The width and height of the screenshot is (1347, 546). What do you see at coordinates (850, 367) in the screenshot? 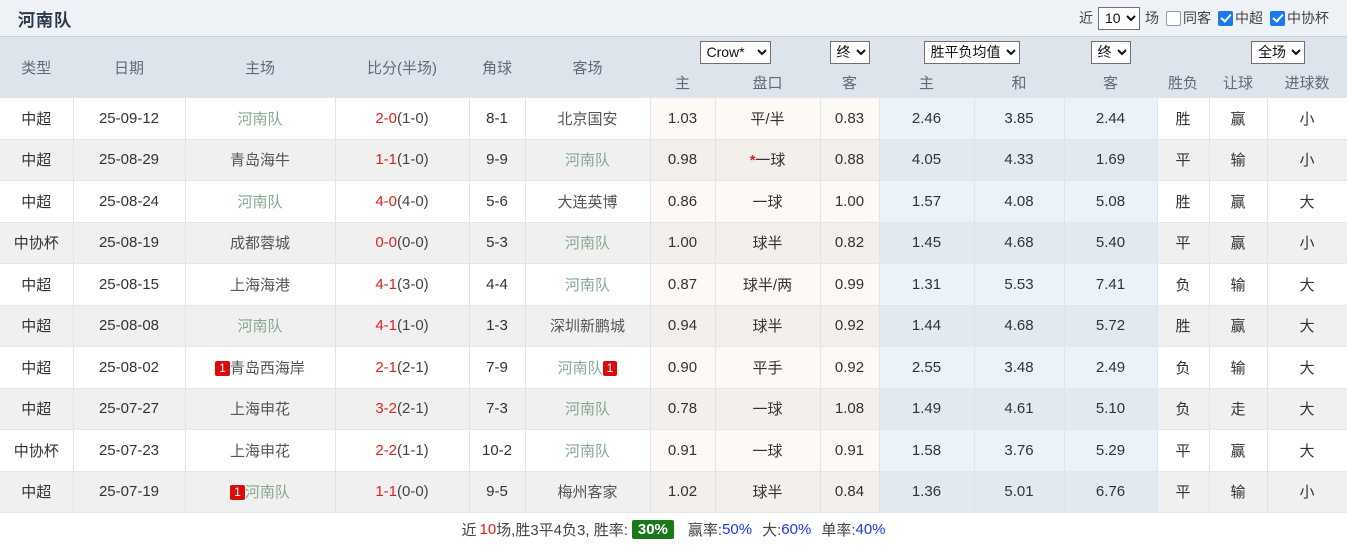
I see `cell-handicap-away-odds: 0.92` at bounding box center [850, 367].